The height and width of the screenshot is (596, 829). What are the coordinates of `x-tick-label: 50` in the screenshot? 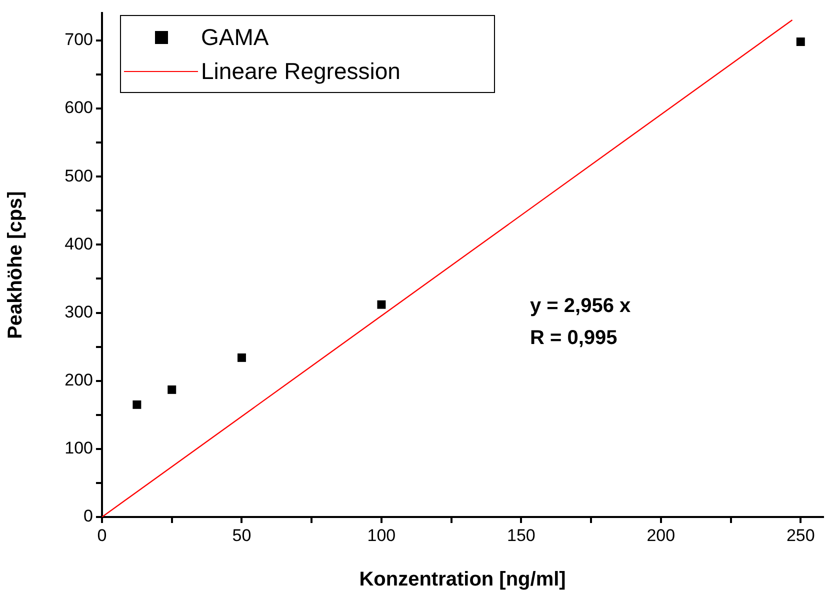 It's located at (242, 535).